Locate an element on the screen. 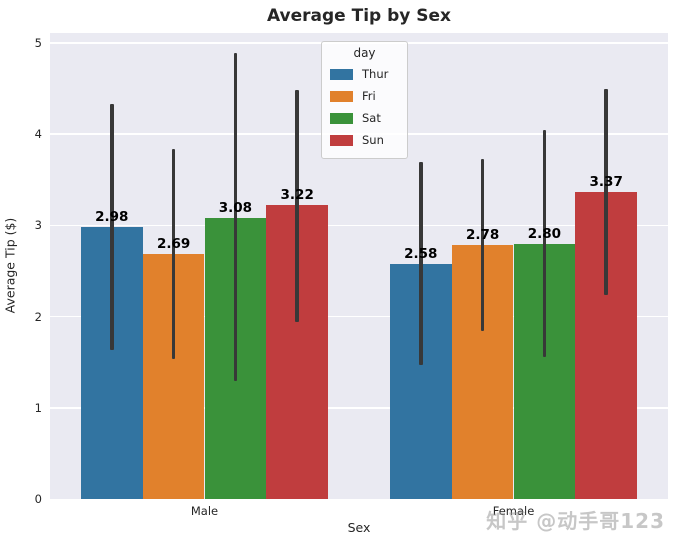 The height and width of the screenshot is (548, 679). legend-rows: Thur Fri Sat Sun is located at coordinates (364, 107).